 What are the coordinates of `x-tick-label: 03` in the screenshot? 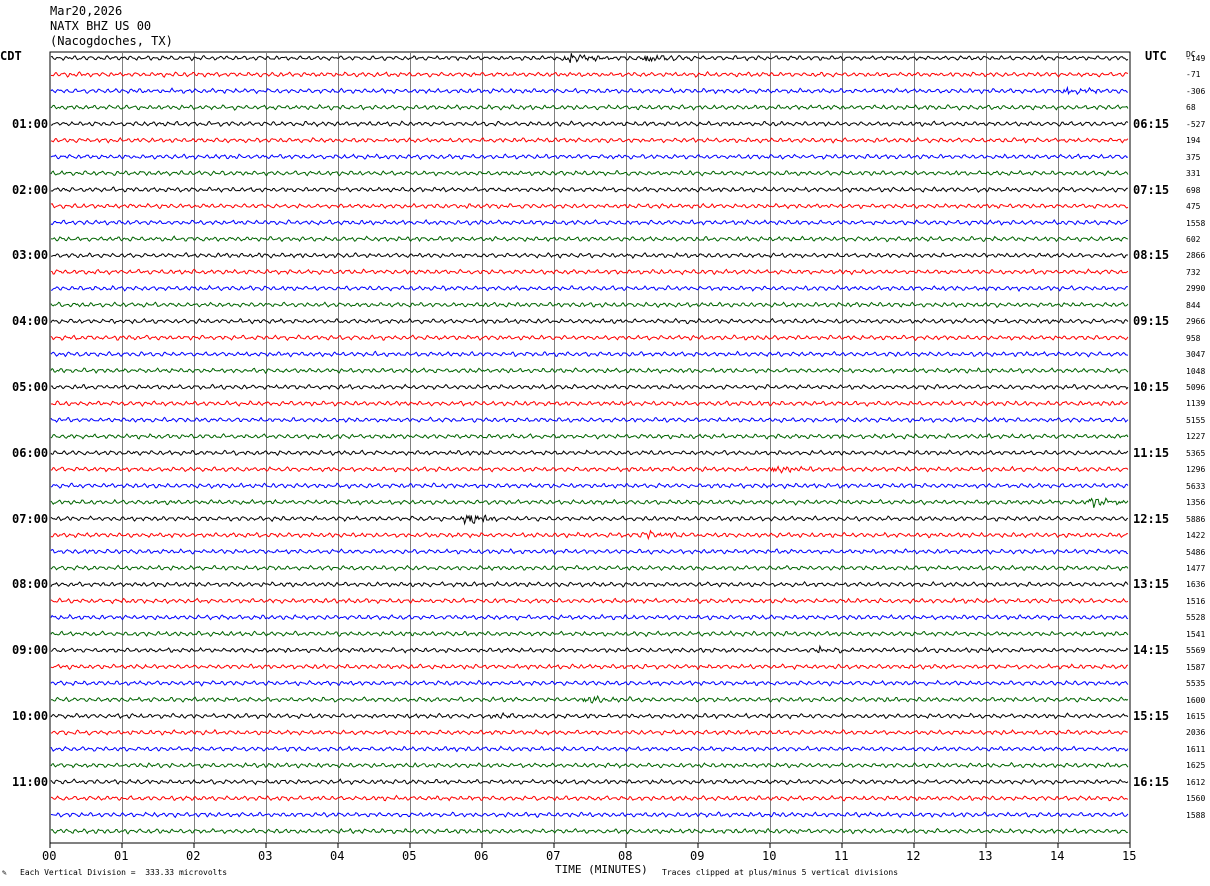 It's located at (265, 856).